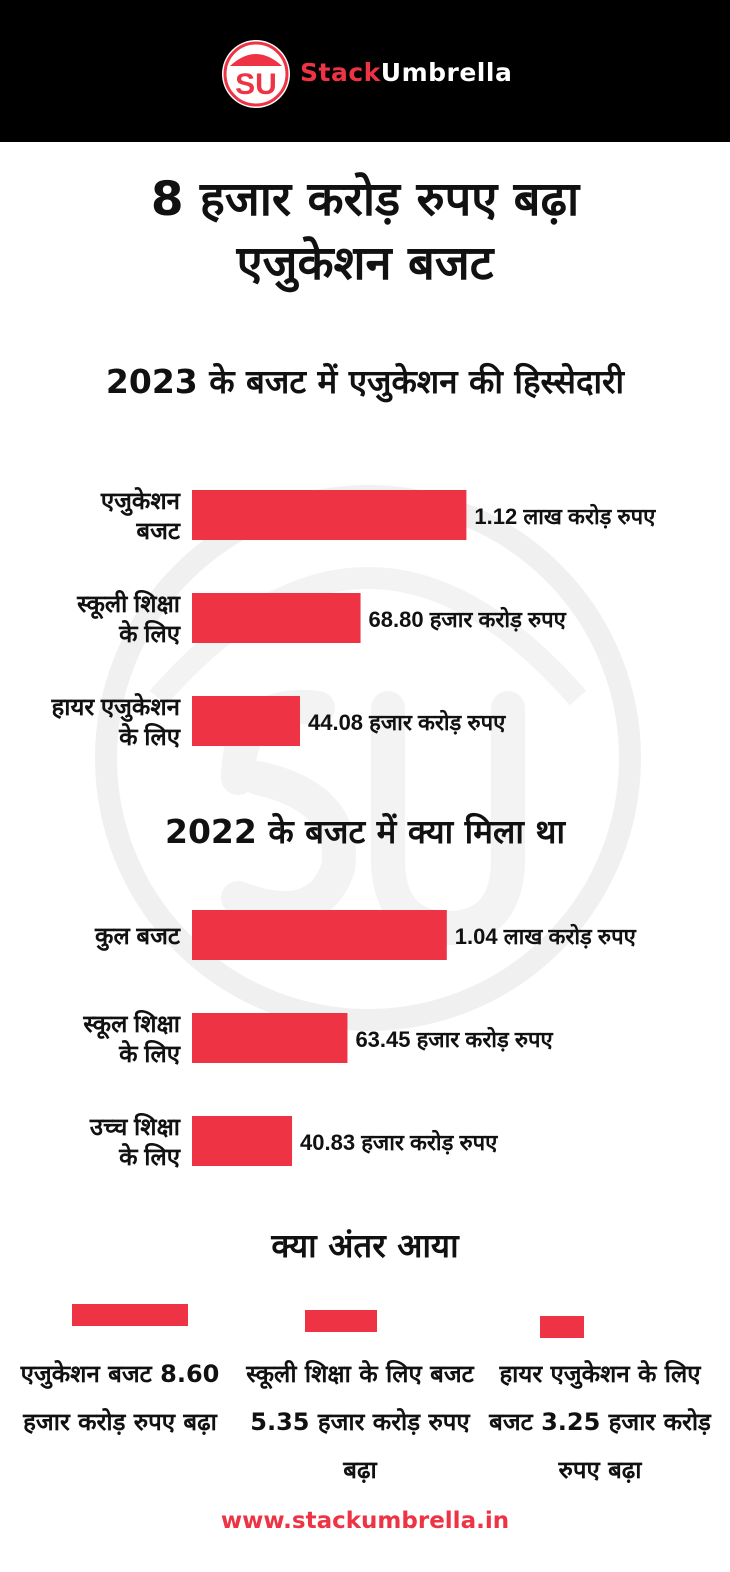  I want to click on data-label-0-1: 68.80 हजार करोड़ रुपए, so click(468, 619).